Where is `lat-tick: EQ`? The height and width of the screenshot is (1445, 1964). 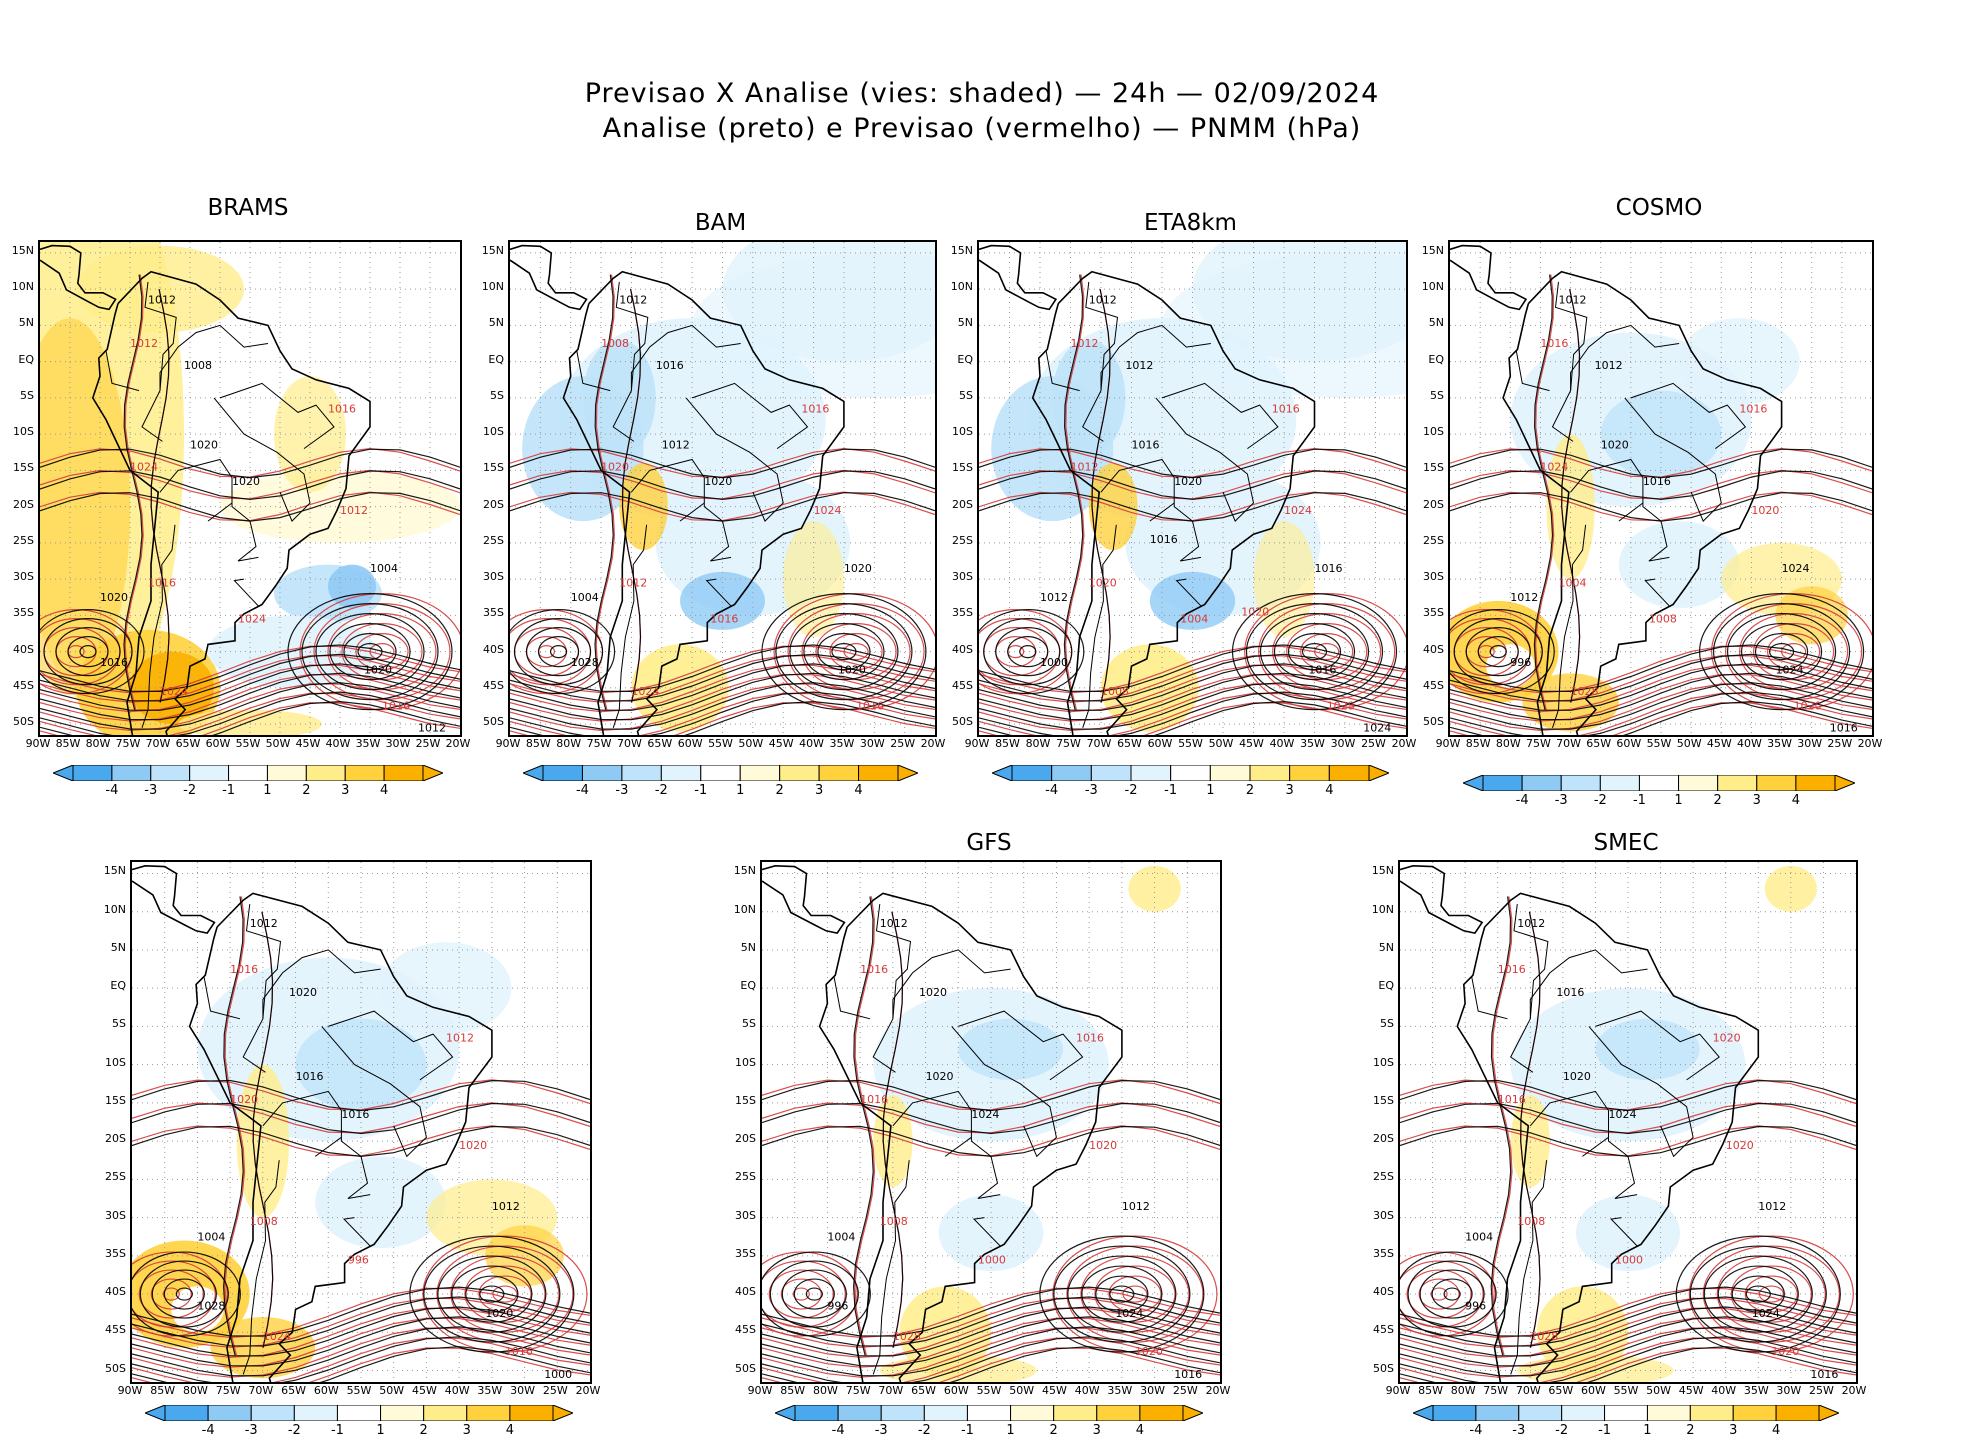 lat-tick: EQ is located at coordinates (1386, 986).